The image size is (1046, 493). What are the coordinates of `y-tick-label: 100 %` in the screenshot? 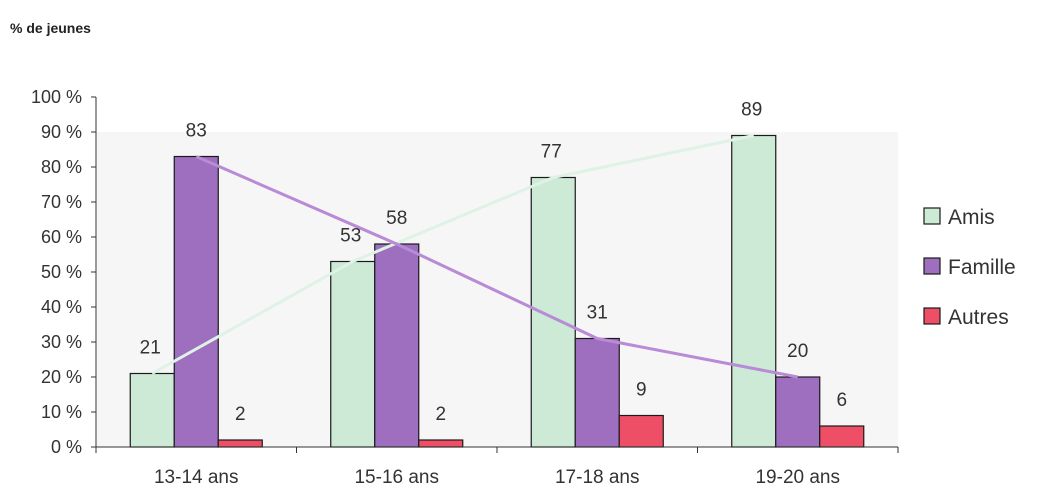 It's located at (56, 97).